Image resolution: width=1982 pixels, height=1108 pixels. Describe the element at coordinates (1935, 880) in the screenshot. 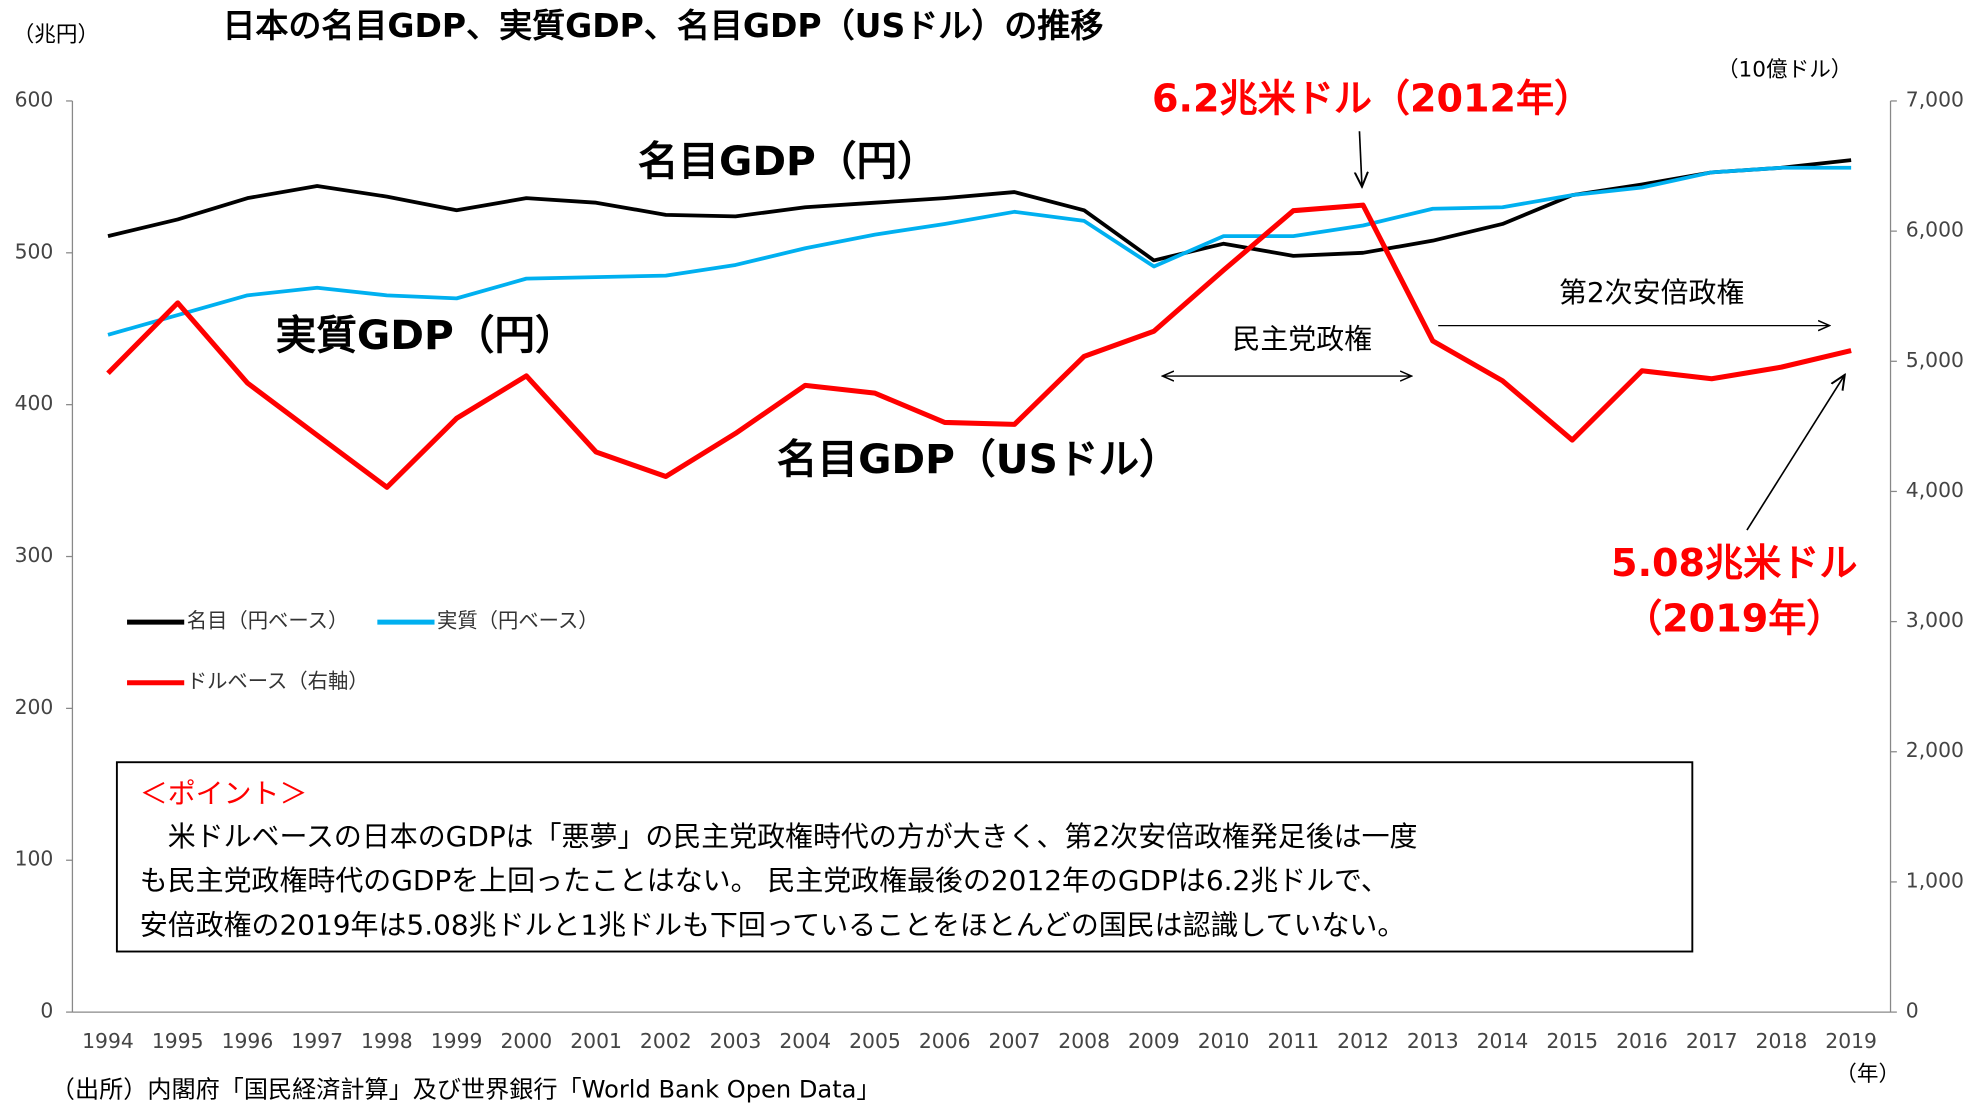

I see `y2-tick-label: 1,000` at that location.